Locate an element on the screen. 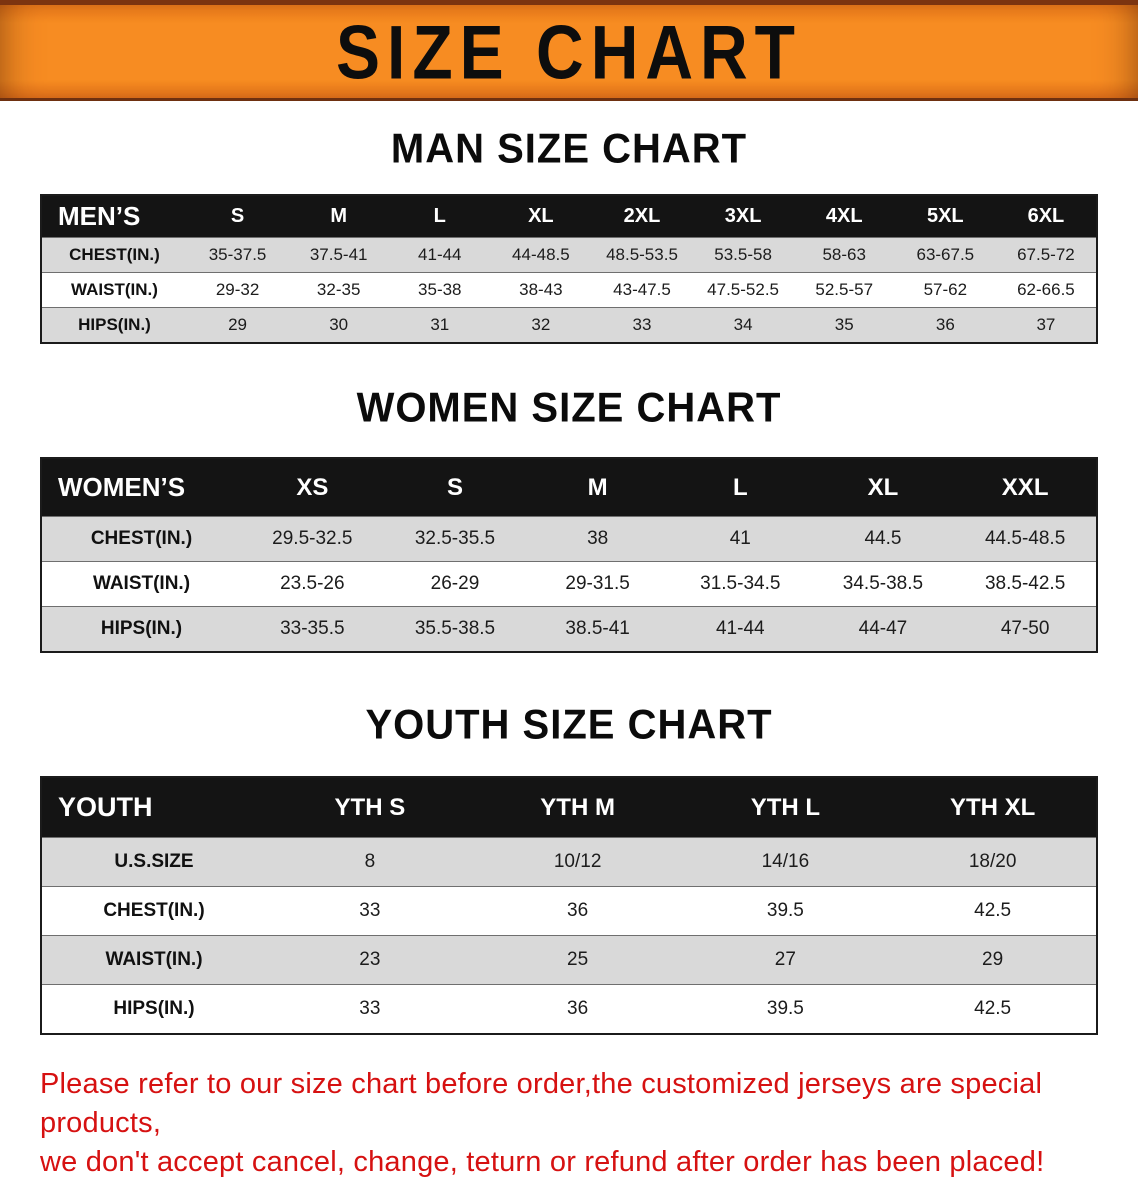 The height and width of the screenshot is (1182, 1138). table-title-cell: WOMEN’S is located at coordinates (141, 487).